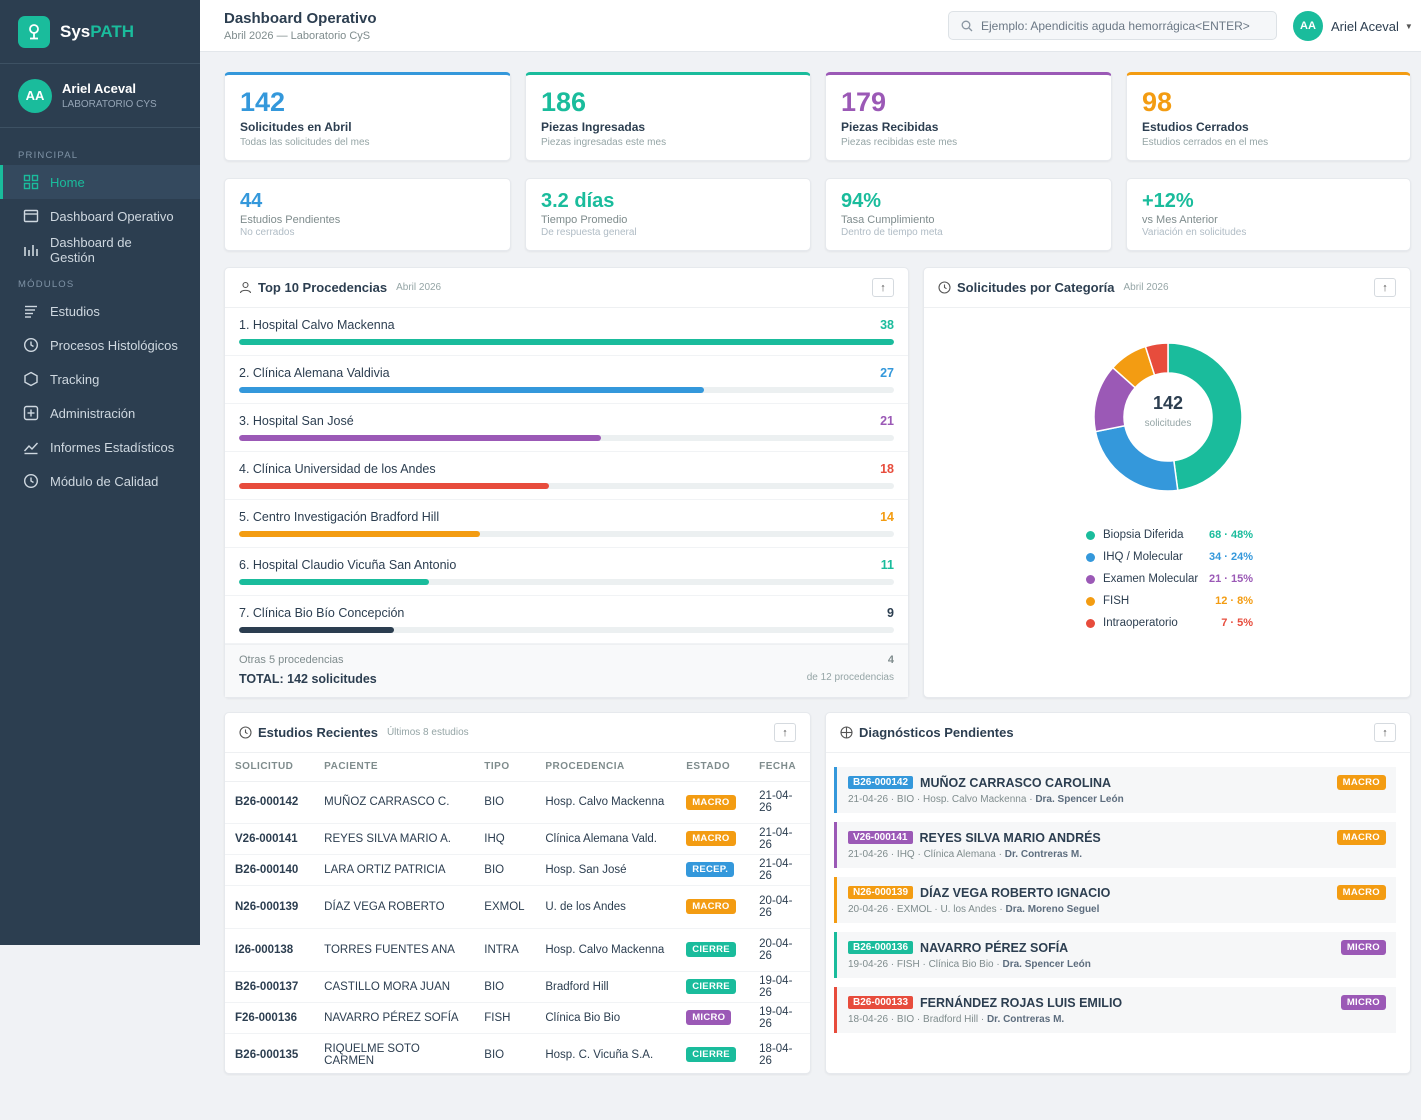 The height and width of the screenshot is (1120, 1421). I want to click on procedencia-row: 4. Clínica Universidad de los Andes 18, so click(566, 476).